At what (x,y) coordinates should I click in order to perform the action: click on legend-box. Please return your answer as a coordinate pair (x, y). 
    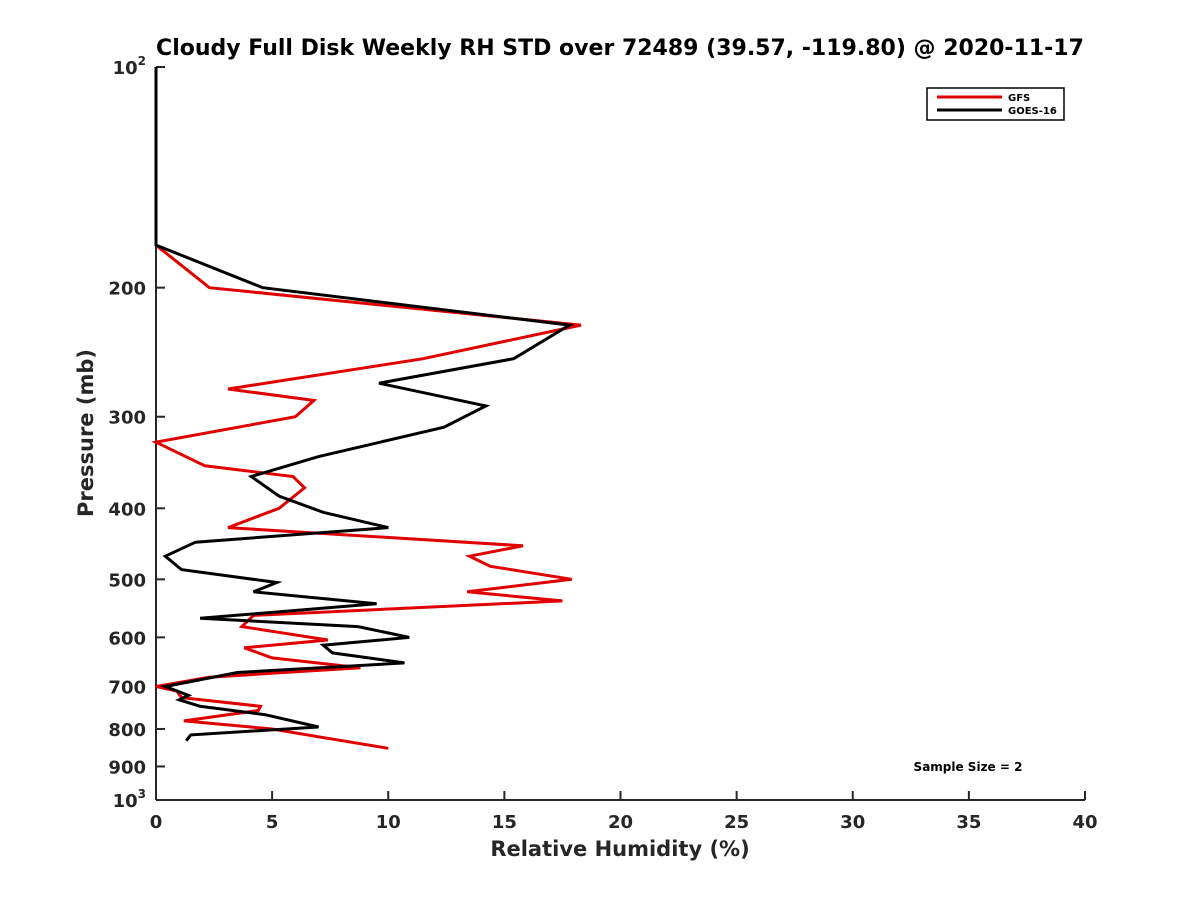
    Looking at the image, I should click on (995, 104).